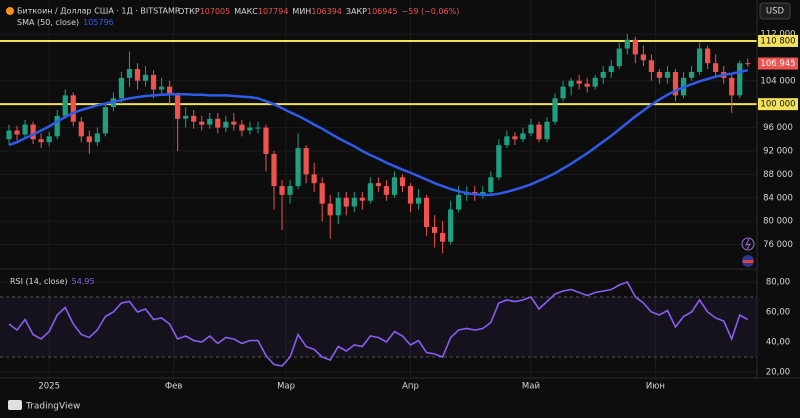 The height and width of the screenshot is (418, 800). I want to click on sma-legend: SMA (50, close) 105796, so click(65, 22).